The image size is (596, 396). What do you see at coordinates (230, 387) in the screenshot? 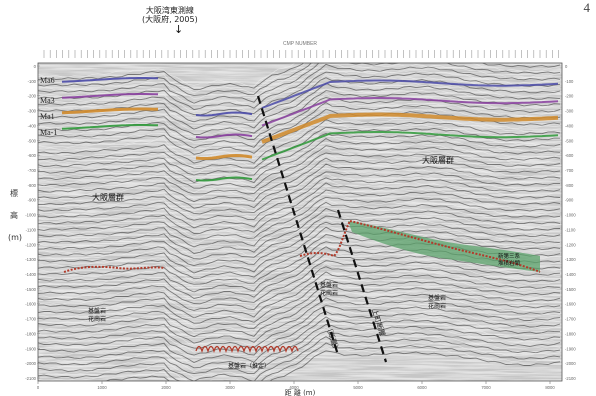
I see `distance-tick: 3000` at bounding box center [230, 387].